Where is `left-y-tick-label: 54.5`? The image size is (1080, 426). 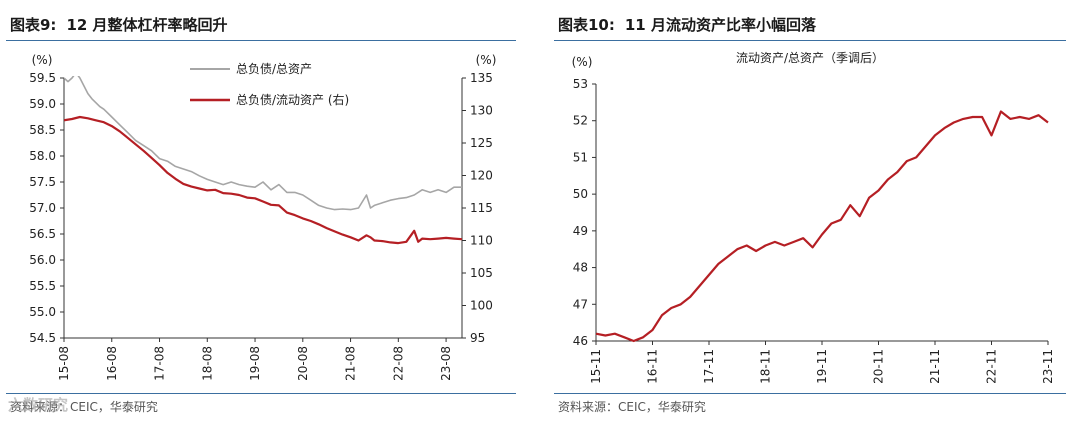
left-y-tick-label: 54.5 is located at coordinates (42, 338).